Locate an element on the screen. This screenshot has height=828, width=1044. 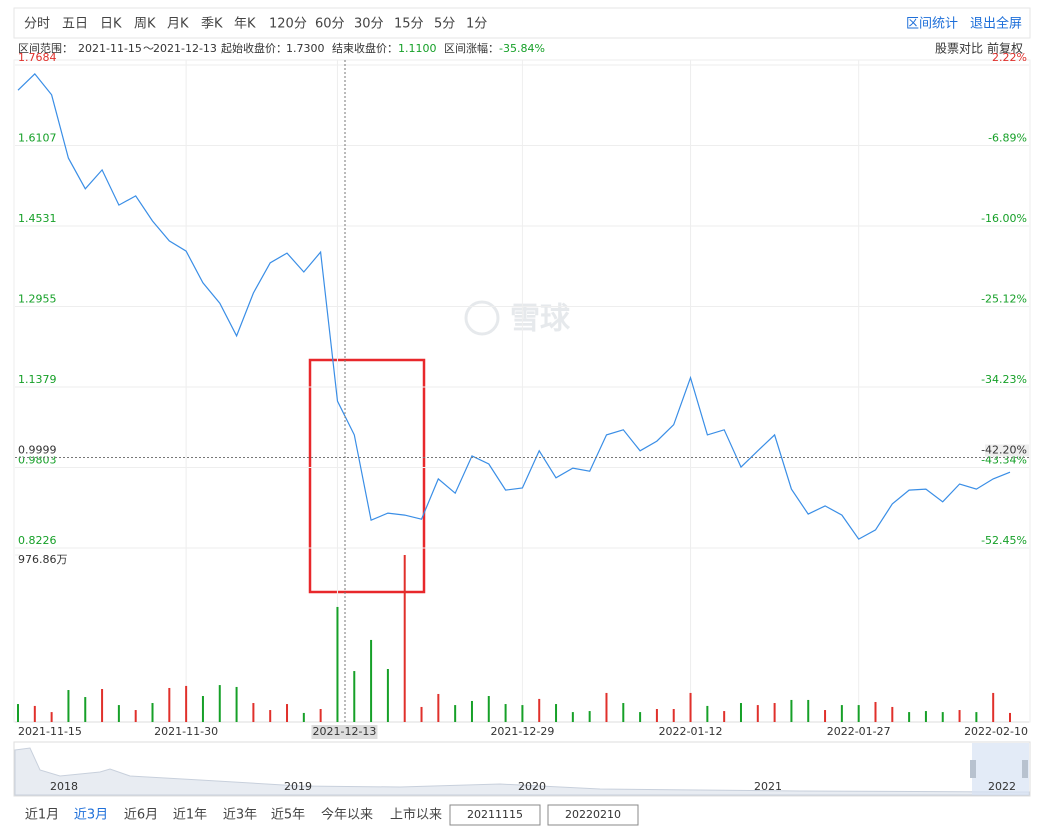
y-tick-label: 0.8226 is located at coordinates (37, 540).